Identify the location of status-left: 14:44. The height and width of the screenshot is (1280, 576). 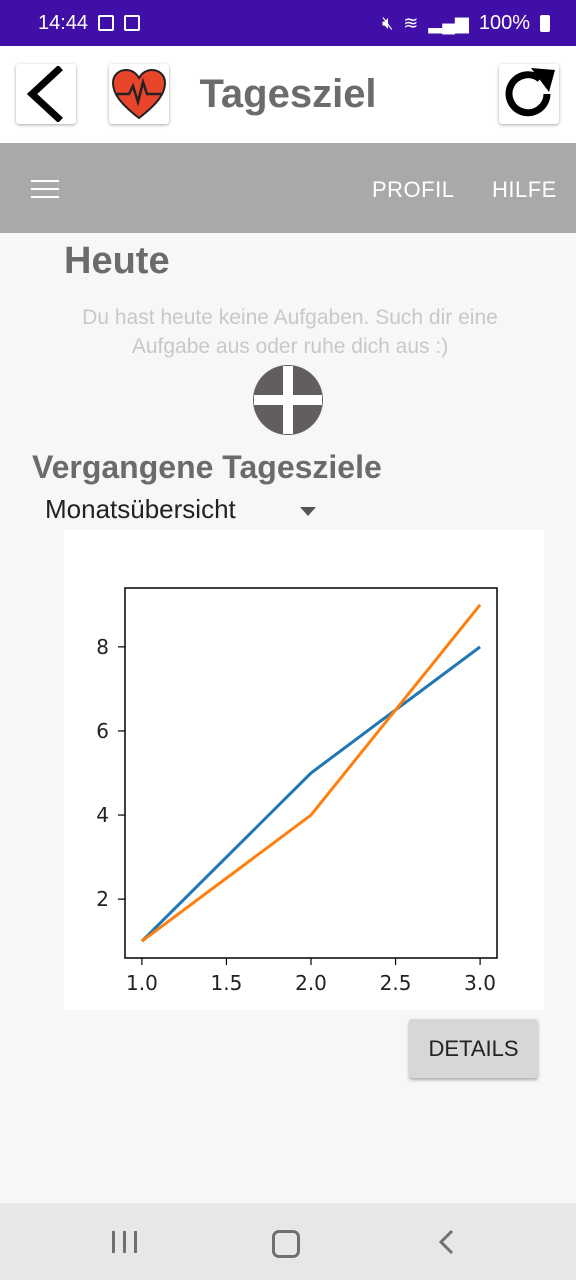
(89, 23).